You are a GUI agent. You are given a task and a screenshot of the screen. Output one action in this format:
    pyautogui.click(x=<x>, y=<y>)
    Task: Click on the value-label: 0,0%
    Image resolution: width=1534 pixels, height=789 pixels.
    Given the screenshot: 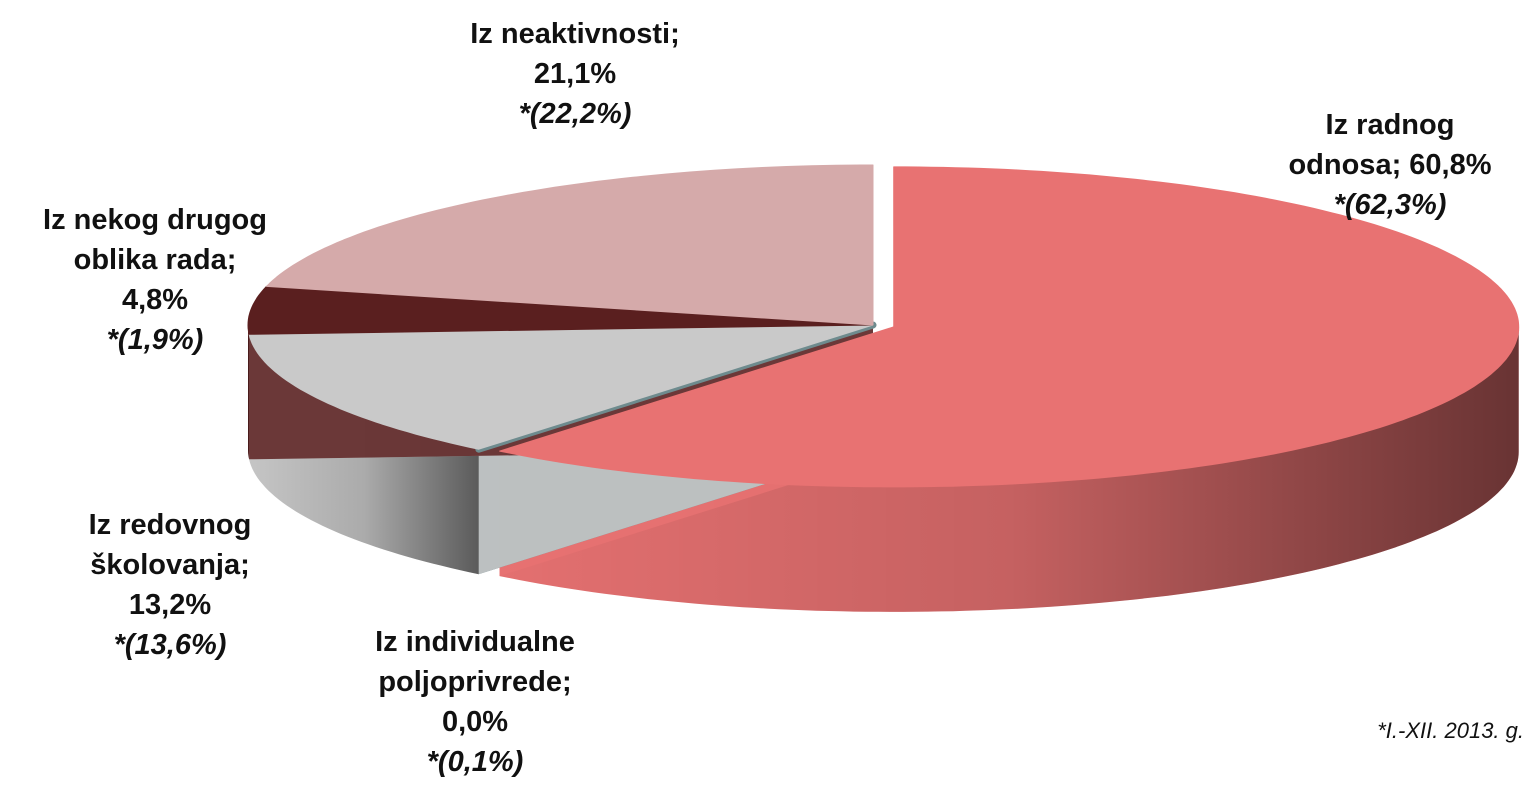 What is the action you would take?
    pyautogui.click(x=475, y=722)
    